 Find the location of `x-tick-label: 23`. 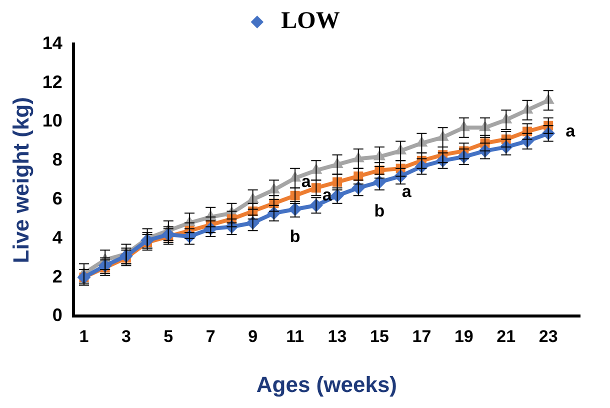

x-tick-label: 23 is located at coordinates (548, 336).